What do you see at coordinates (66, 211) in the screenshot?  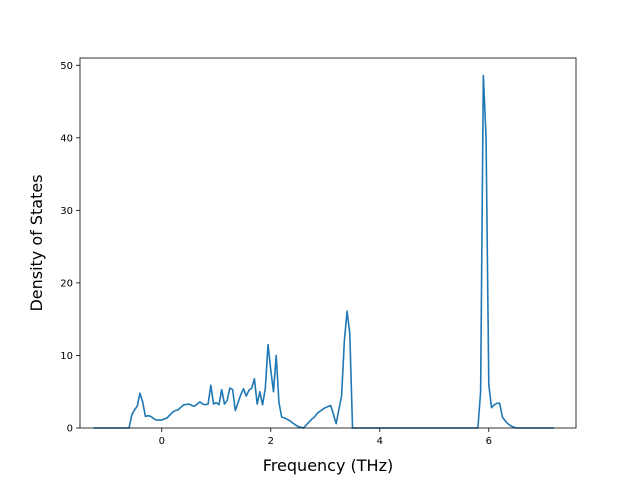 I see `y-tick-label: 30` at bounding box center [66, 211].